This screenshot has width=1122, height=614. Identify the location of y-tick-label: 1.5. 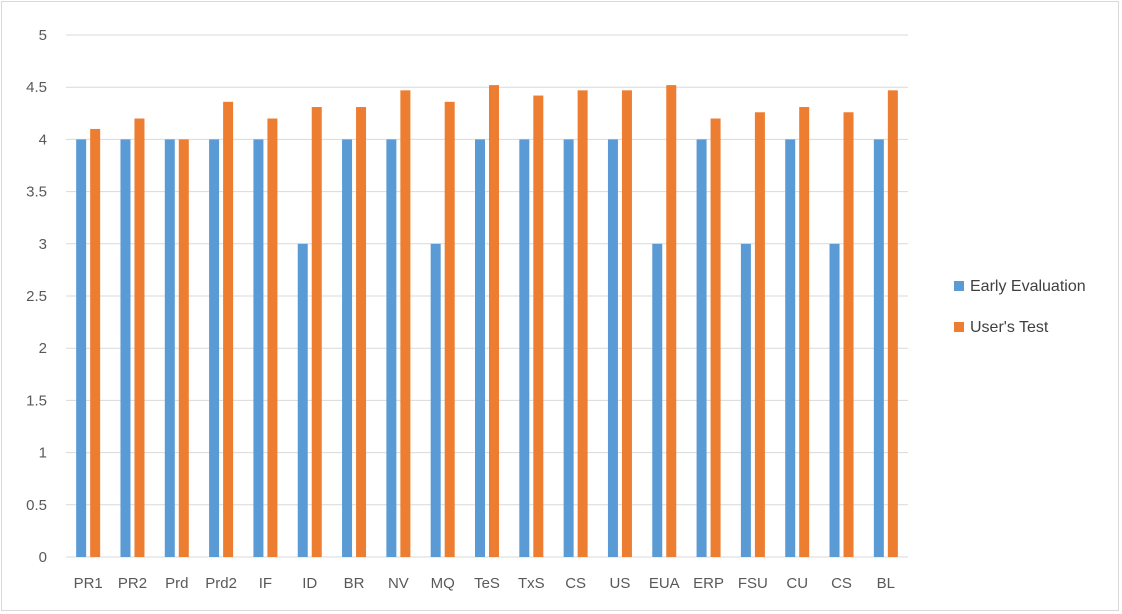
(36, 400).